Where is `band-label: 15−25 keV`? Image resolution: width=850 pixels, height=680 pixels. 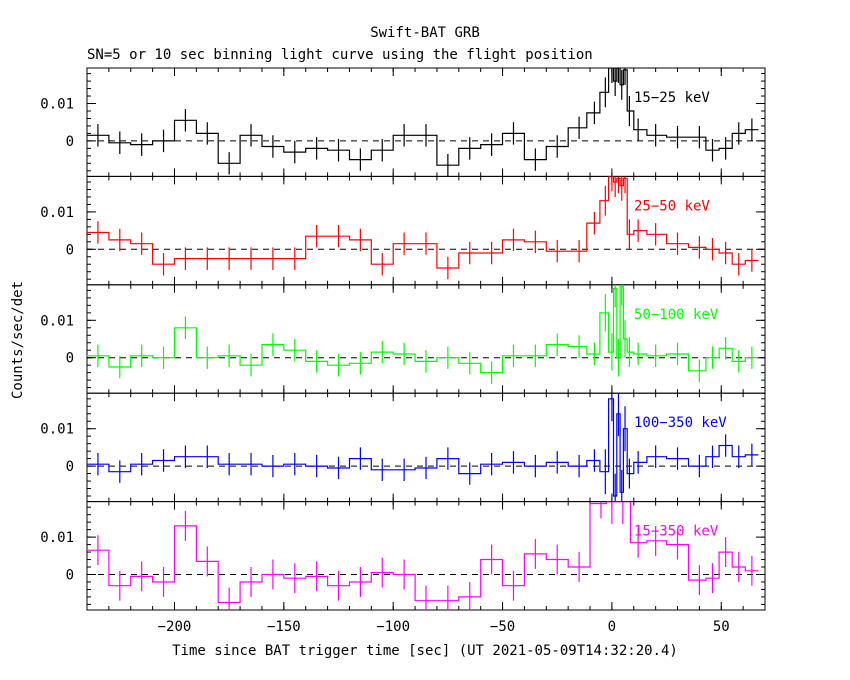 band-label: 15−25 keV is located at coordinates (672, 98).